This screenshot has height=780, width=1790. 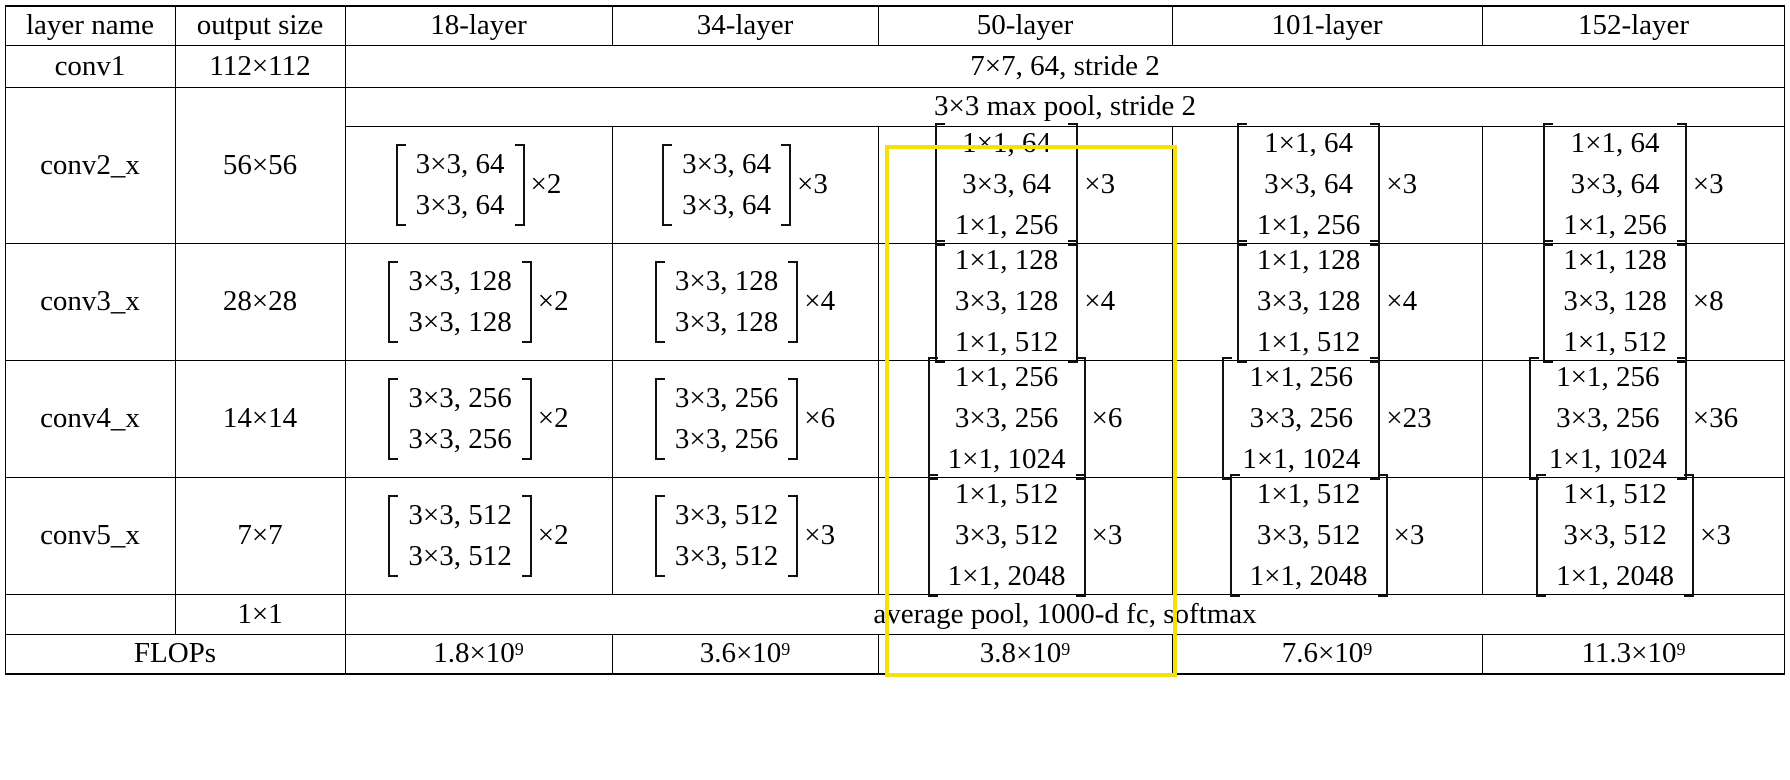 I want to click on conv5-output: 7×7, so click(x=260, y=535).